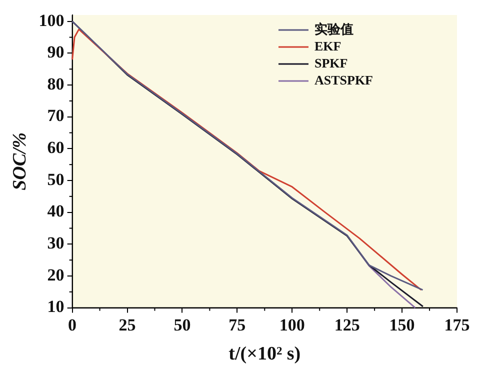 This screenshot has height=375, width=477. I want to click on x-tick-label: 25, so click(127, 324).